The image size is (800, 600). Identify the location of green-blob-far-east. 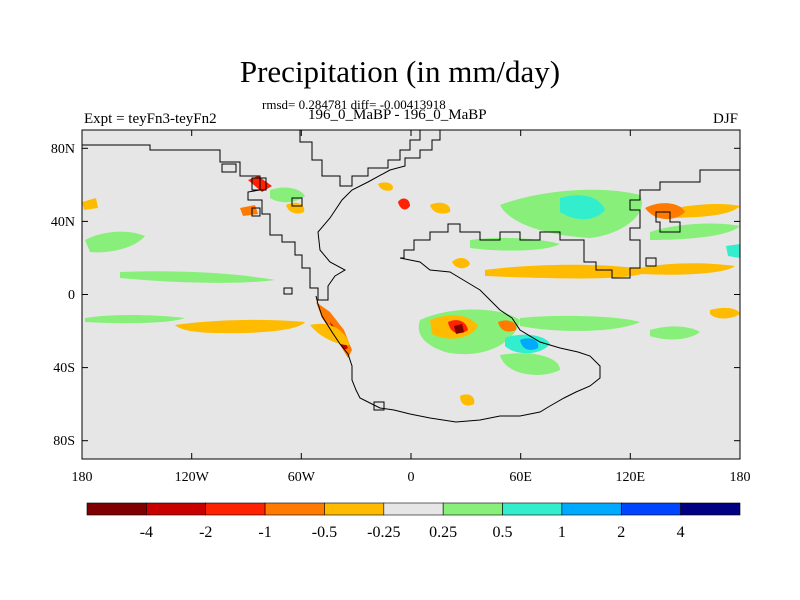
(733, 251).